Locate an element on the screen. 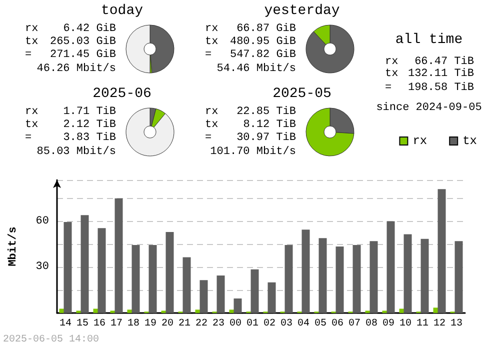 This screenshot has height=348, width=500. x-tick-label: 03 is located at coordinates (286, 324).